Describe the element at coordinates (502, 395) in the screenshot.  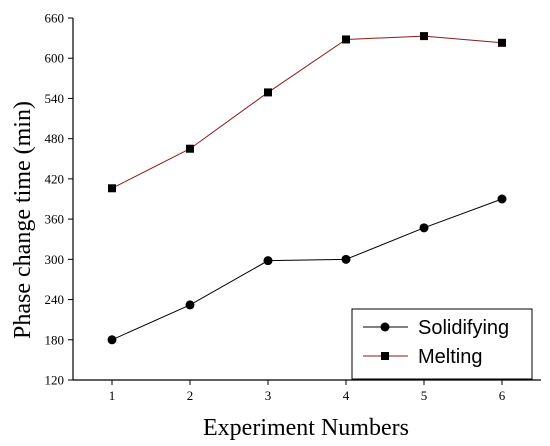
I see `x-tick-label: 6` at that location.